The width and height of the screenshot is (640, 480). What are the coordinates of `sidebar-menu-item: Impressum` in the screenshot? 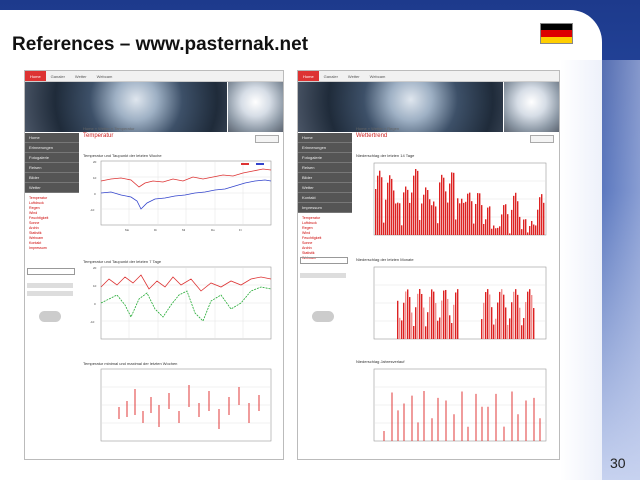 It's located at (325, 208).